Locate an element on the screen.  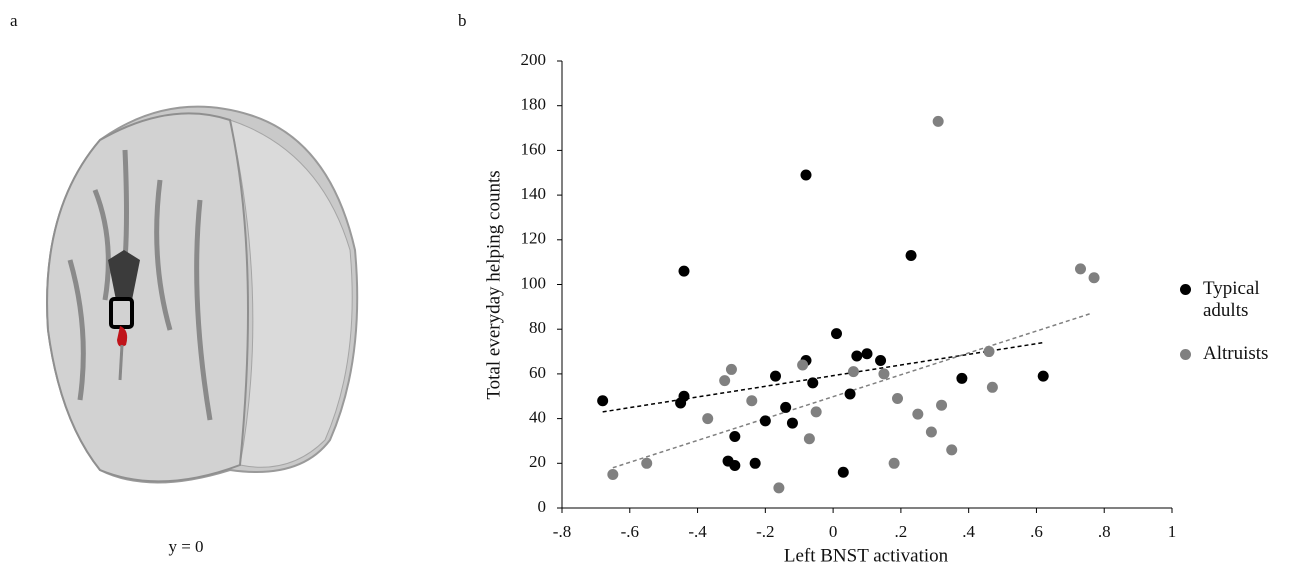
y-tick-label: 0 is located at coordinates (542, 506).